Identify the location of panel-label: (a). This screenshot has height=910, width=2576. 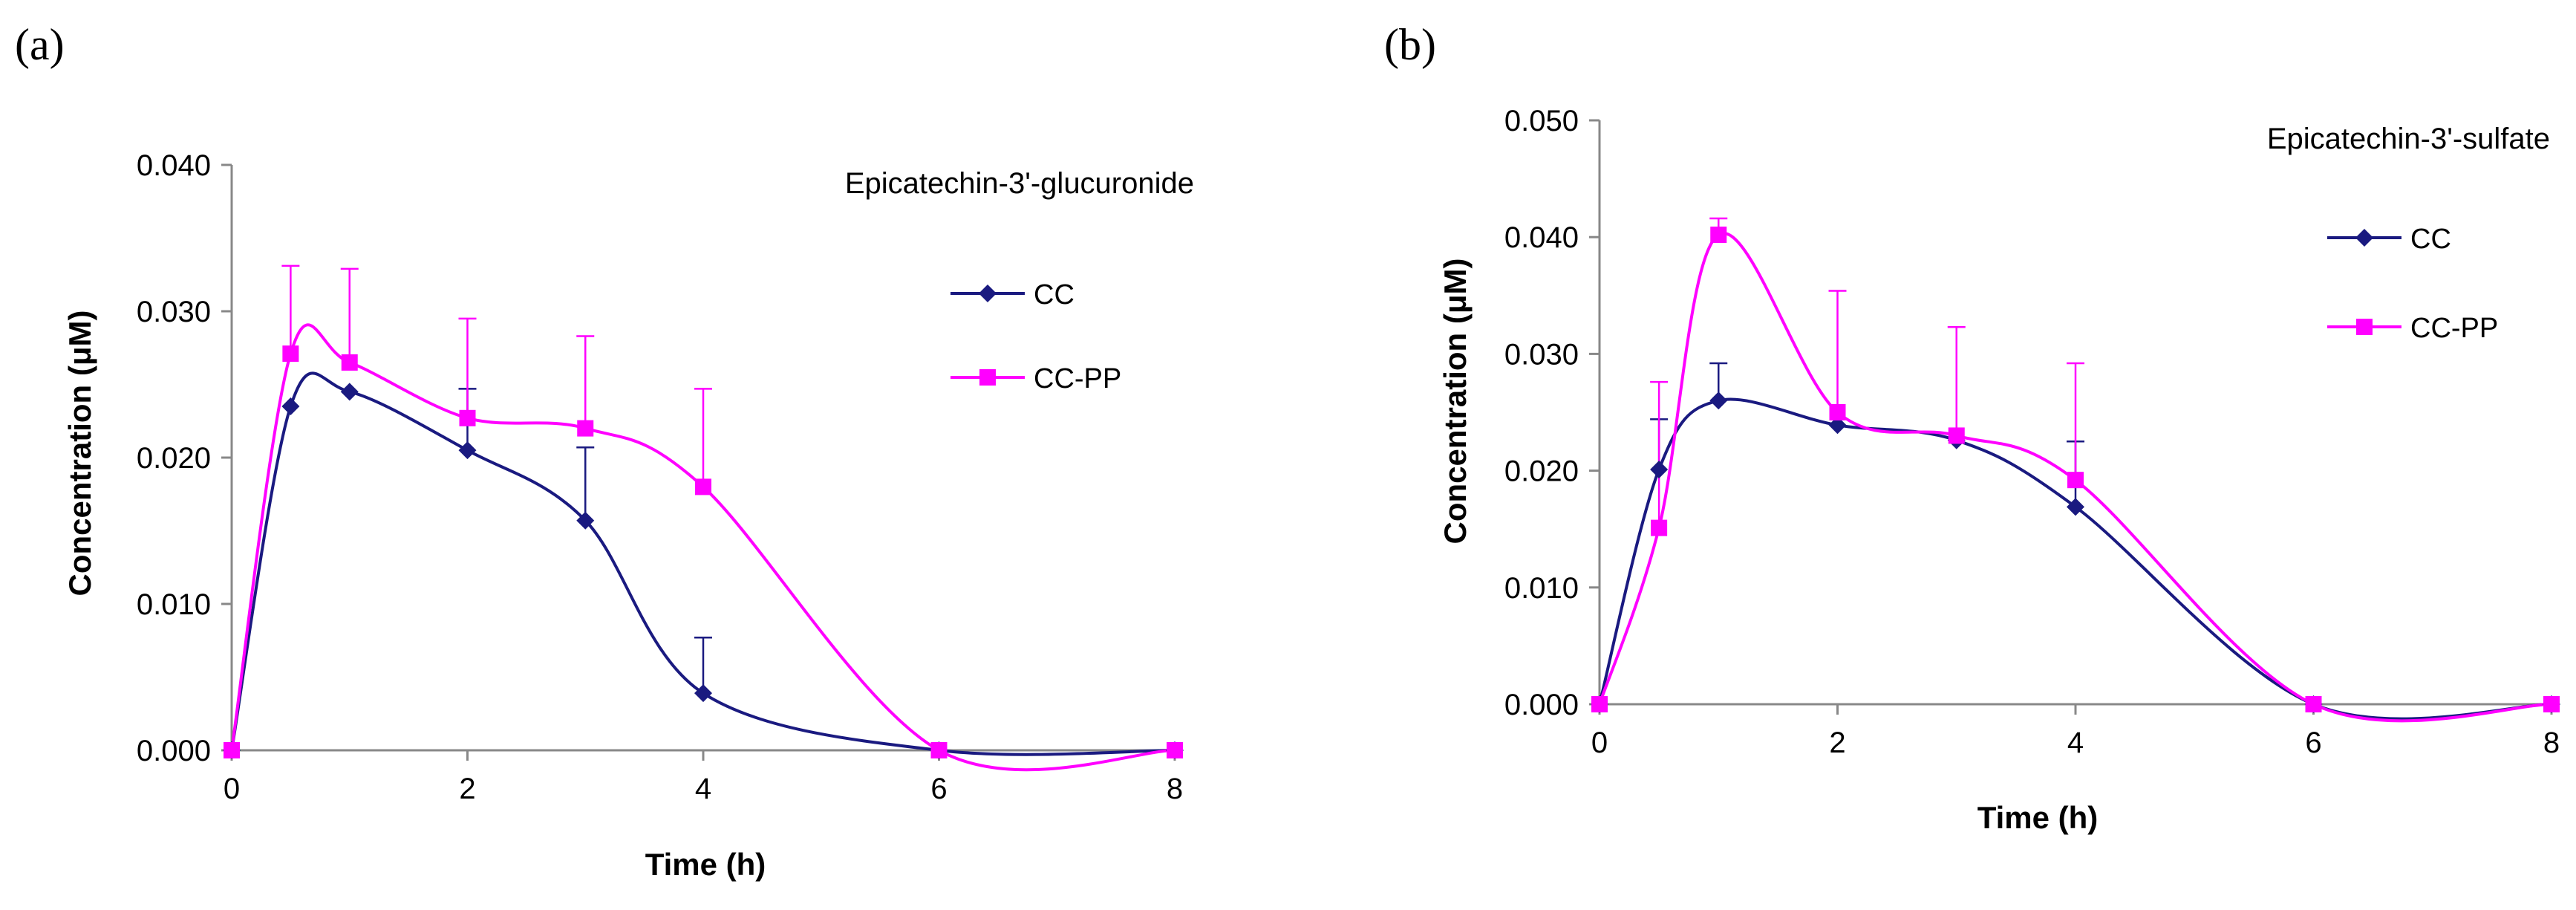
(40, 45).